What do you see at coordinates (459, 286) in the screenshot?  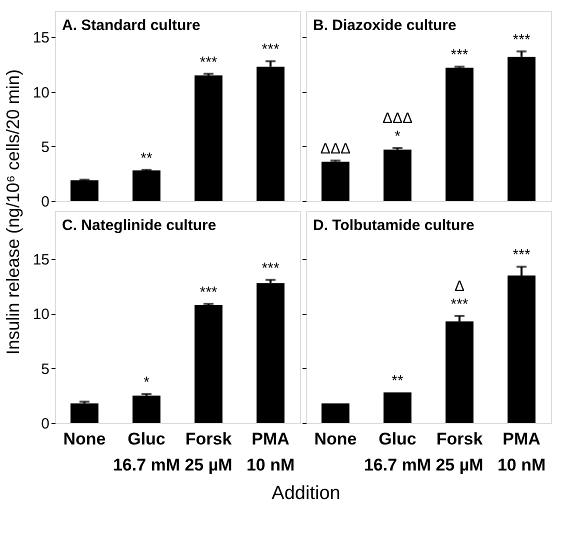 I see `annotation: Δ` at bounding box center [459, 286].